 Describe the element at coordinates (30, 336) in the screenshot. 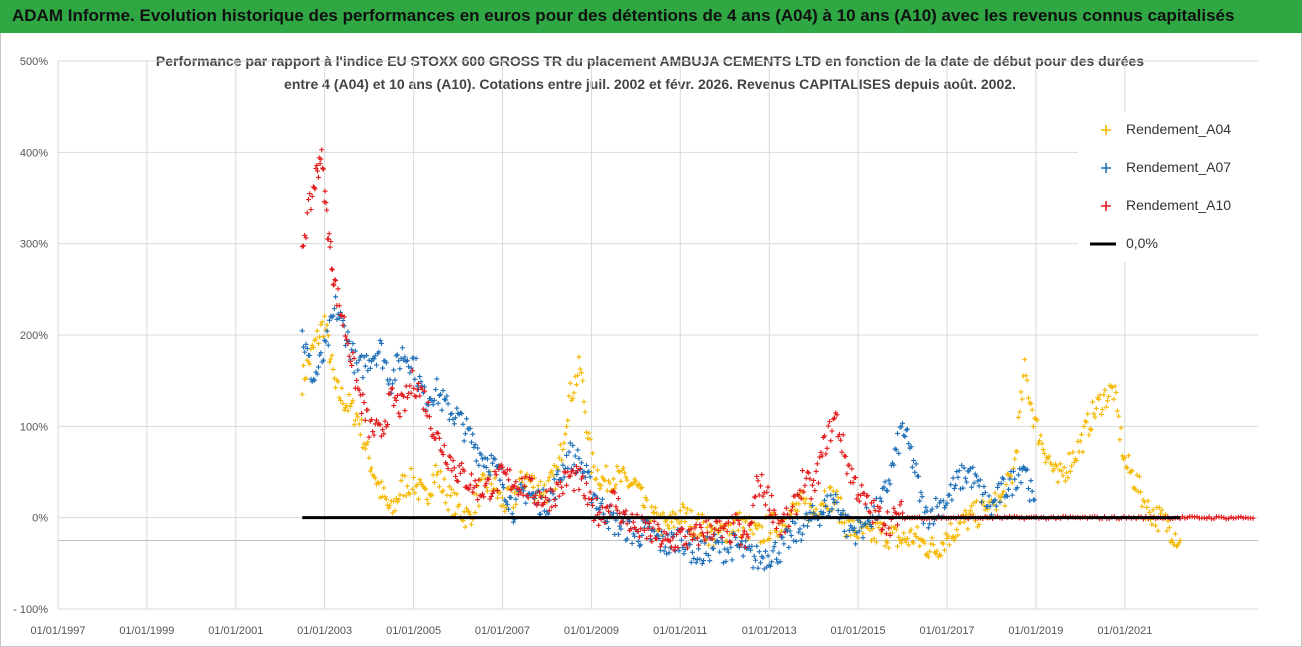

I see `y-axis-ticks: 500% 400% 300% 200% 100% 0% - 100%` at that location.